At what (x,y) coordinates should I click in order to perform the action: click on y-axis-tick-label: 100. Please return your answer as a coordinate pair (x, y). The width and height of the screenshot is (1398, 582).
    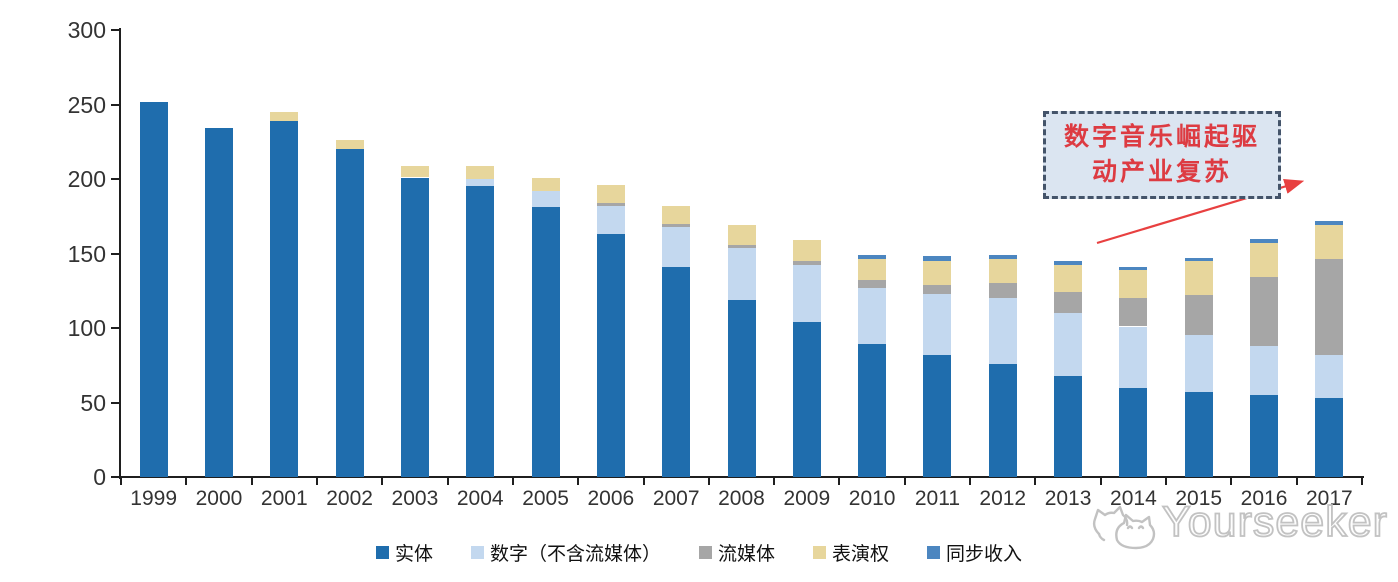
    Looking at the image, I should click on (86, 328).